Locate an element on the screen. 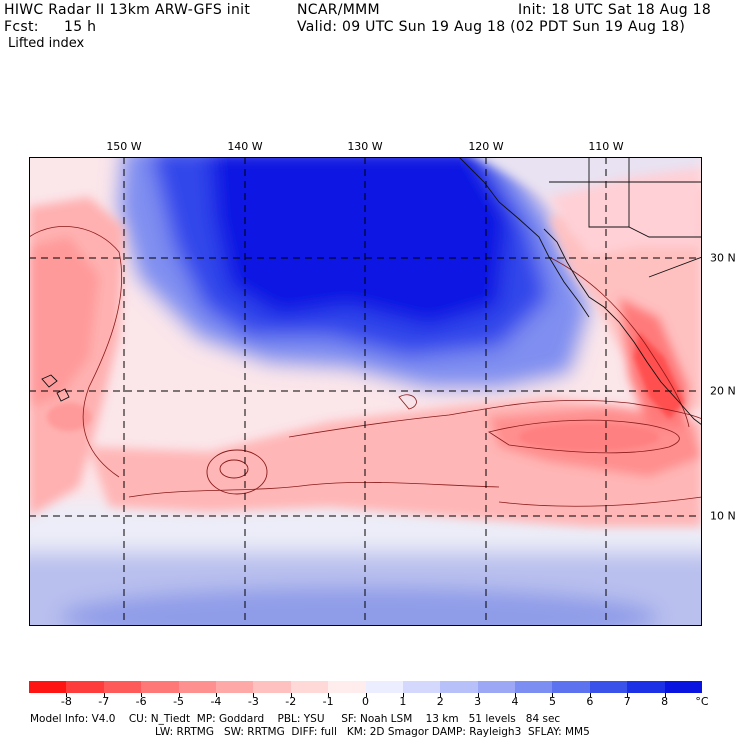 This screenshot has height=740, width=740. colorbar-tick-label: 2 is located at coordinates (440, 701).